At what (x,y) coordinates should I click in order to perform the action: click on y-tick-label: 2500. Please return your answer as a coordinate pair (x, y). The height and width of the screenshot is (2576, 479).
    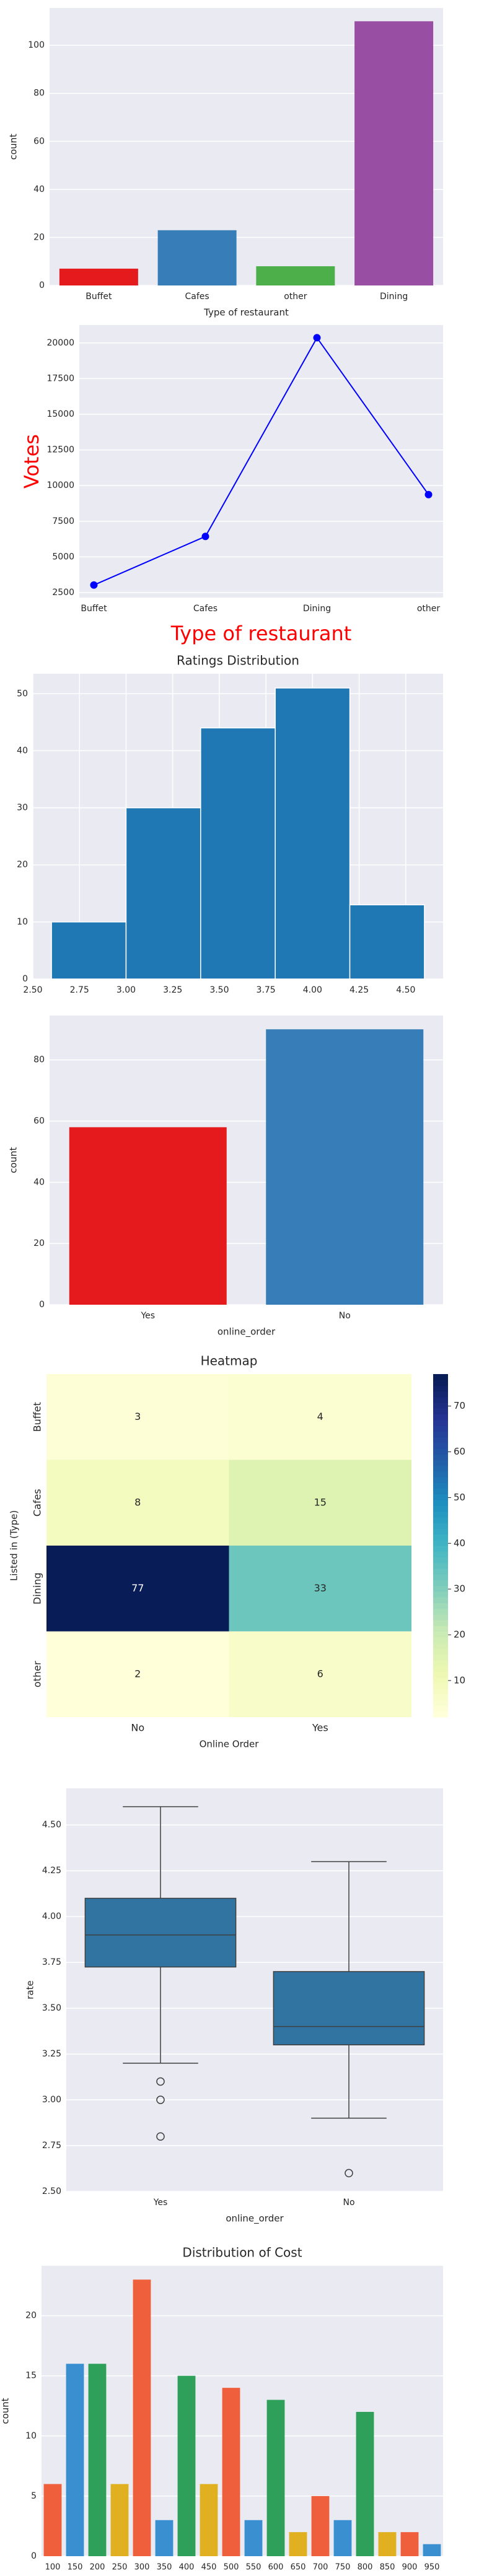
    Looking at the image, I should click on (63, 593).